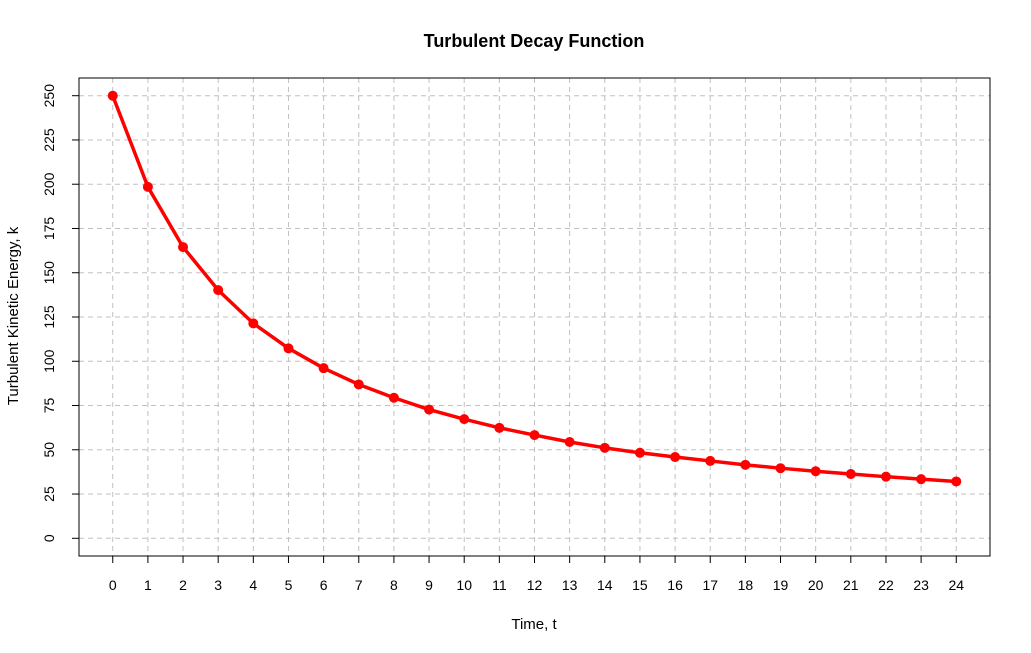 This screenshot has width=1031, height=653. What do you see at coordinates (49, 229) in the screenshot?
I see `y-tick-label: 175` at bounding box center [49, 229].